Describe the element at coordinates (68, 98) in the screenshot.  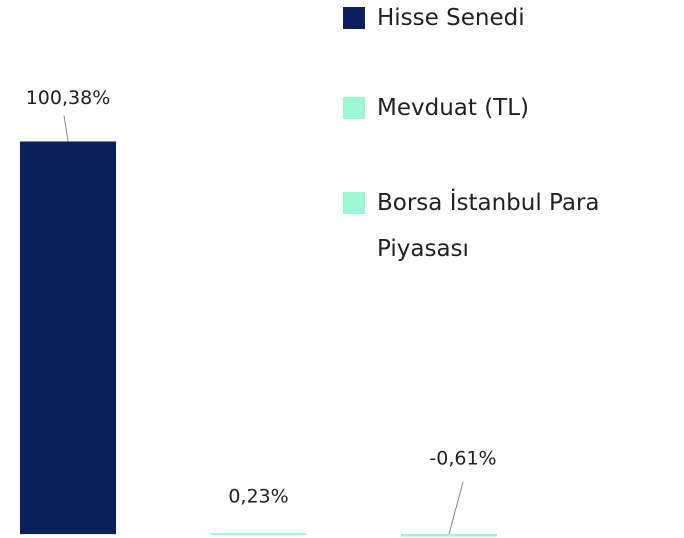
I see `data-label: 100,38%` at that location.